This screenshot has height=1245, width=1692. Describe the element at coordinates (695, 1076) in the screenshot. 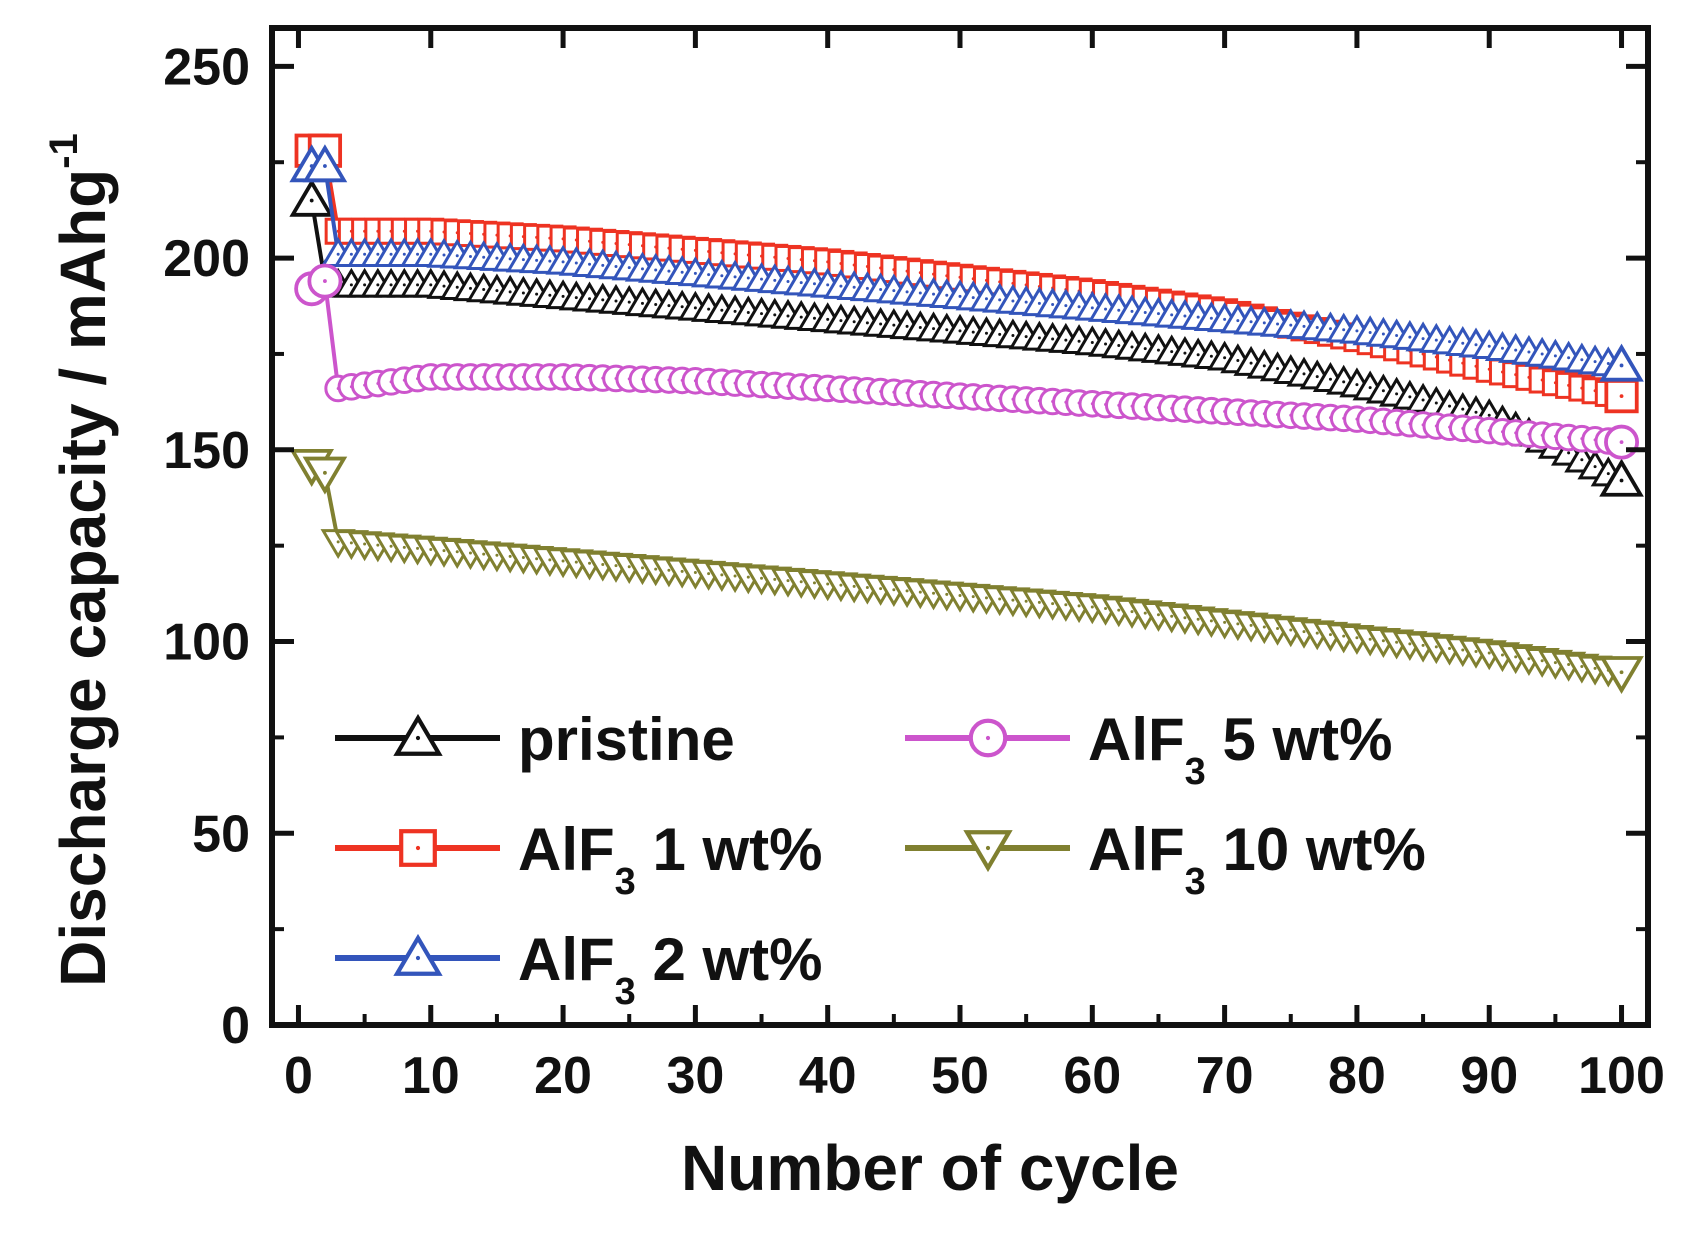

I see `x-tick-label: 30` at that location.